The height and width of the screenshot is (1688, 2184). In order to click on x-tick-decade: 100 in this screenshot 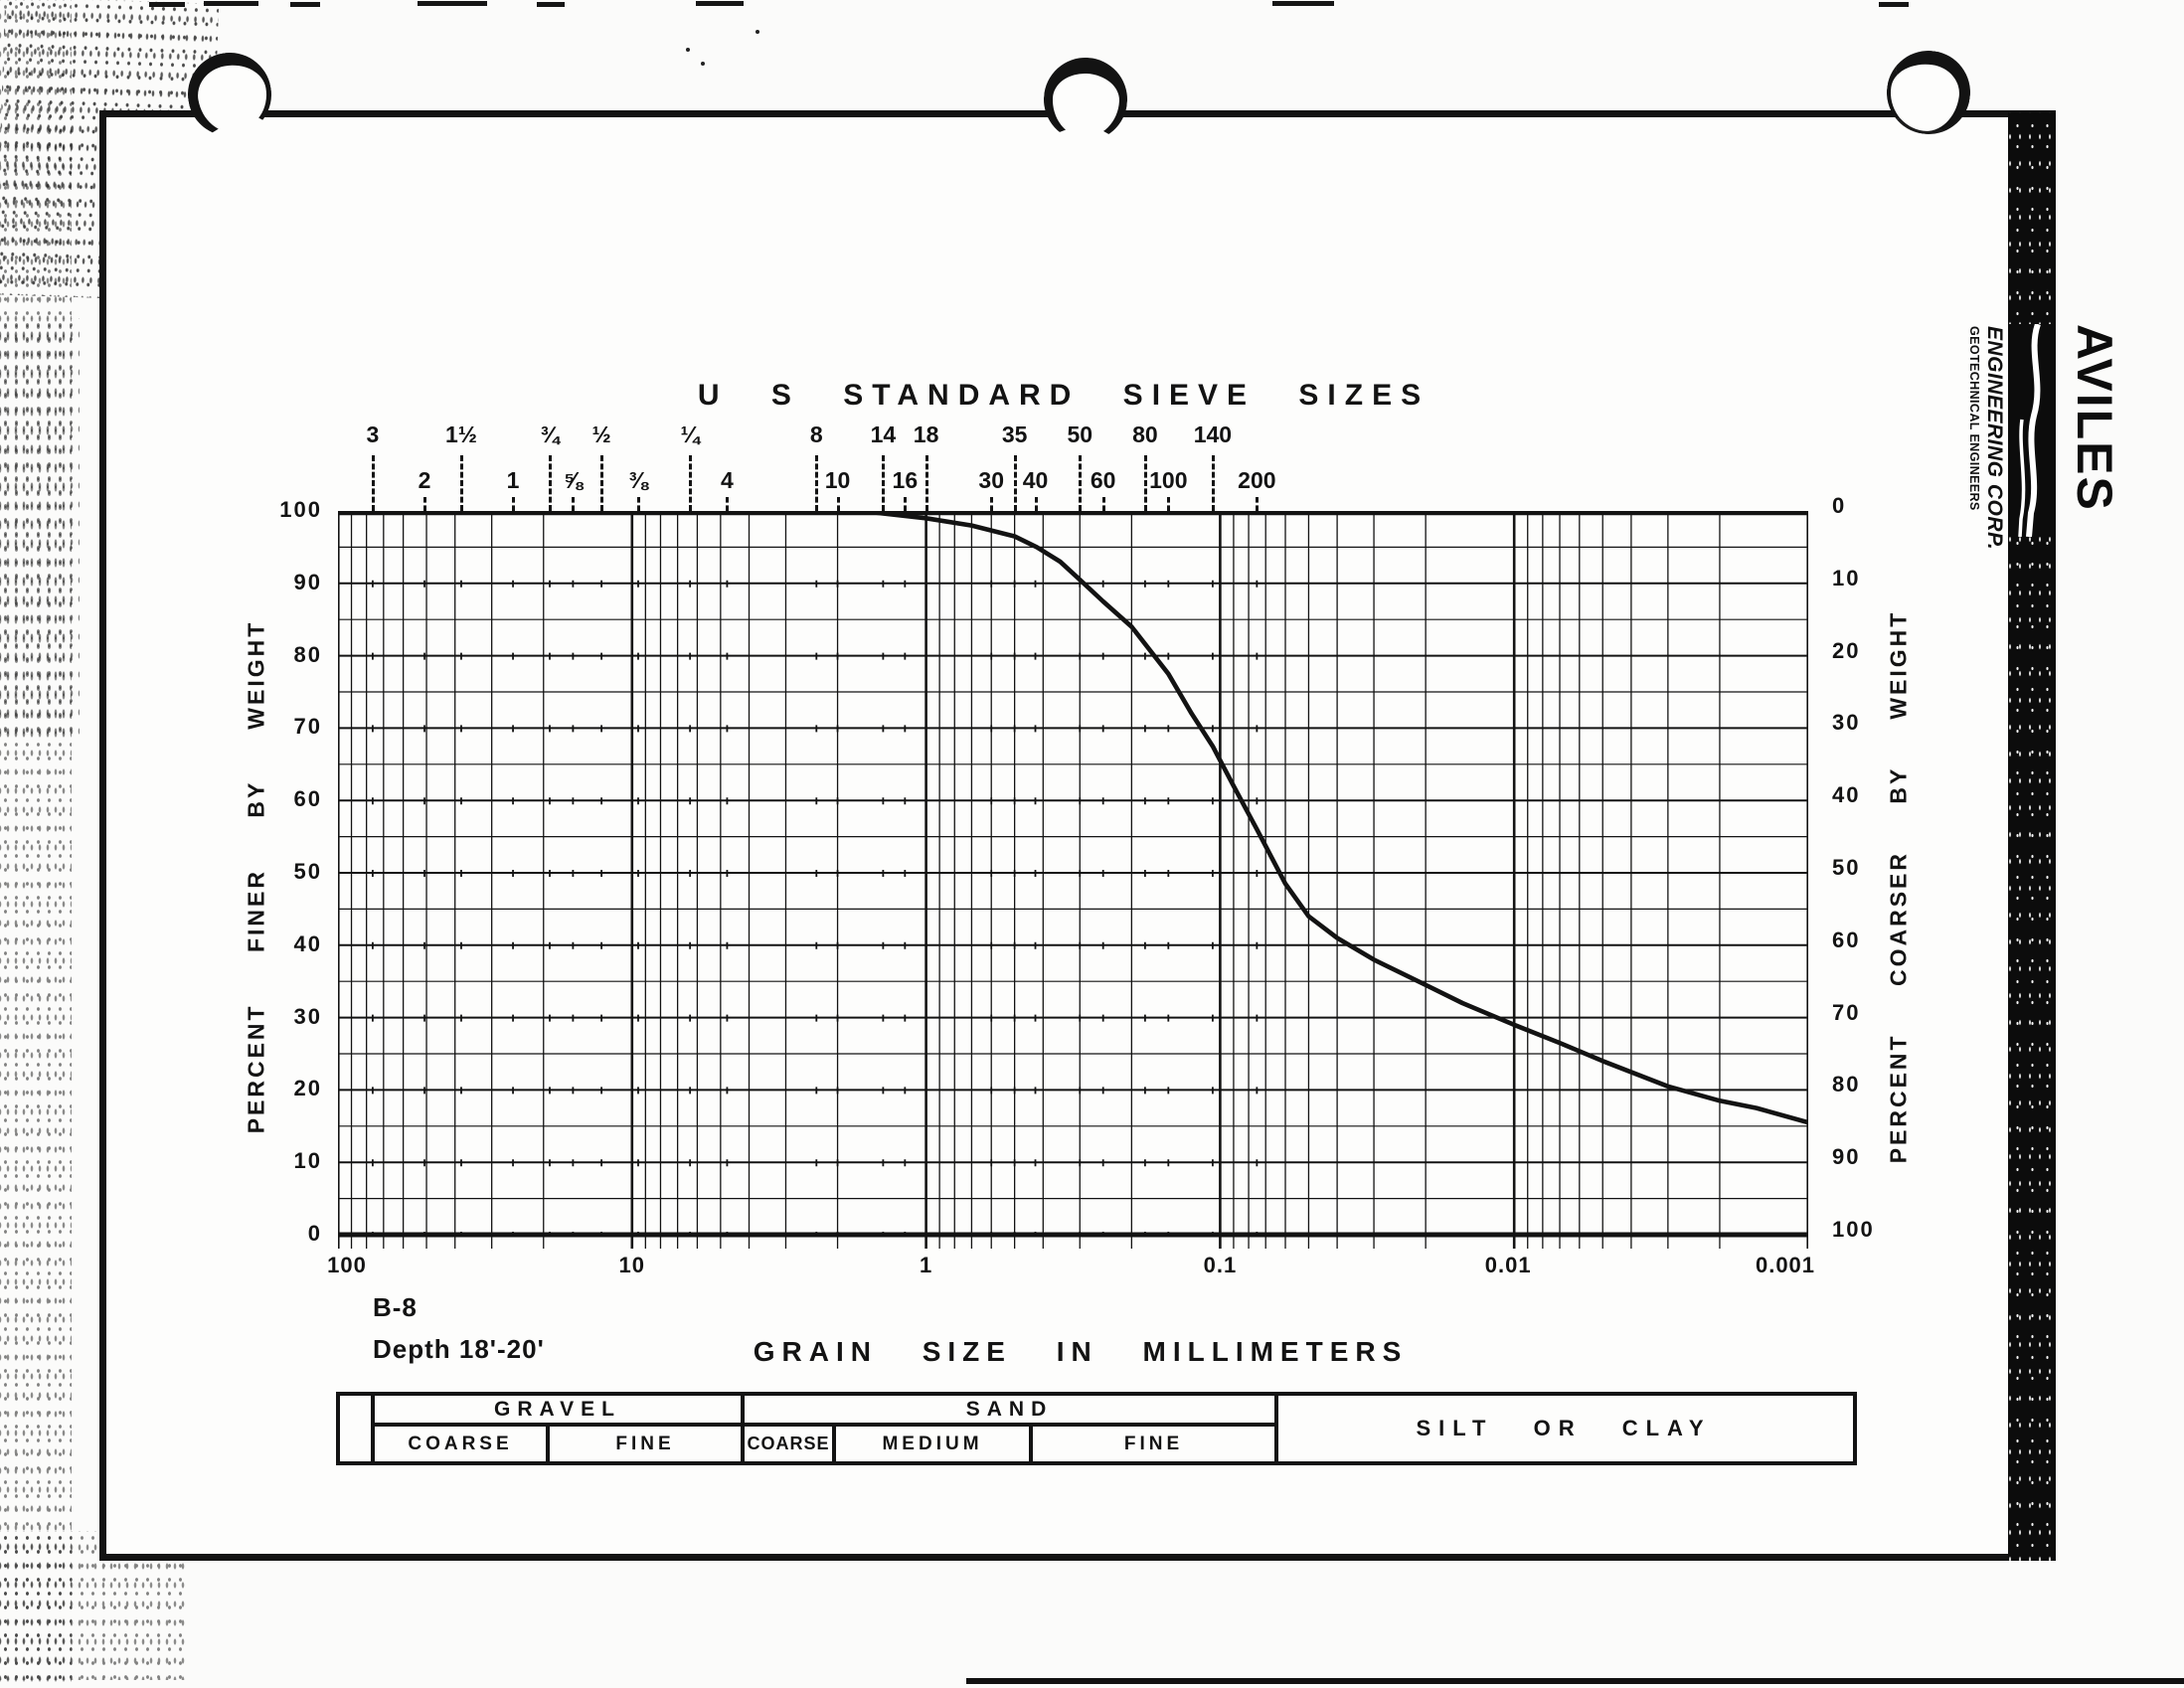, I will do `click(347, 1265)`.